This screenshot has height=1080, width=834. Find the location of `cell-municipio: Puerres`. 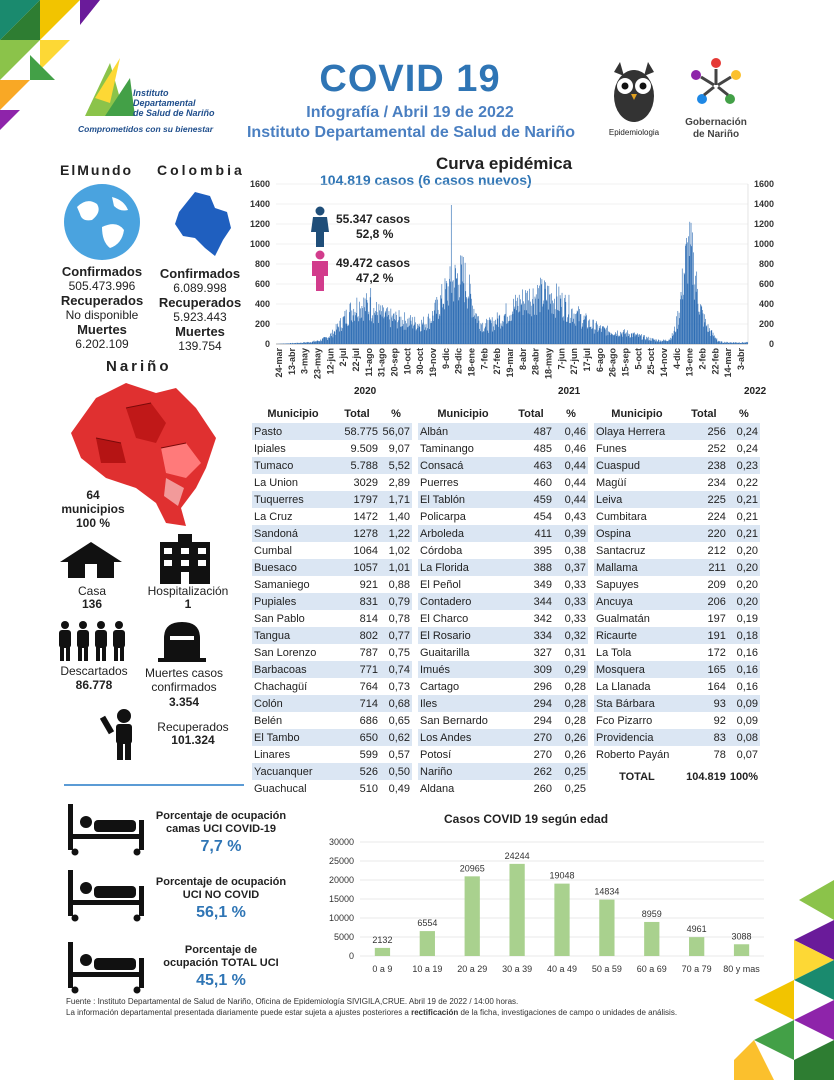

cell-municipio: Puerres is located at coordinates (439, 482).